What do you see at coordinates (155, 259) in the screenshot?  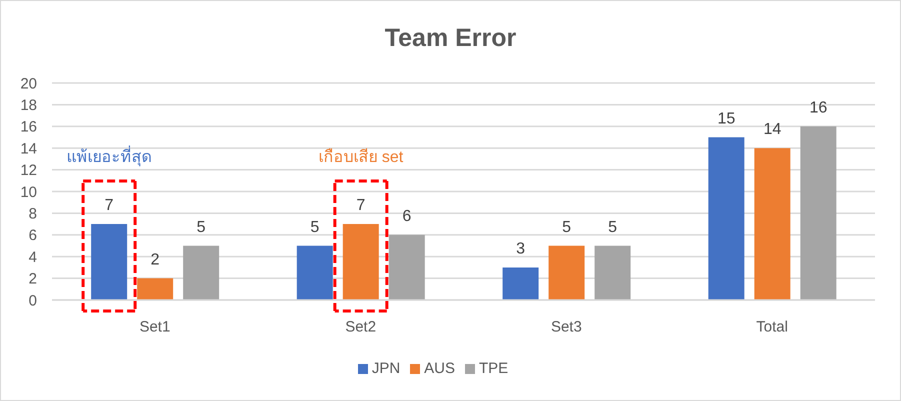 I see `data-label: 2` at bounding box center [155, 259].